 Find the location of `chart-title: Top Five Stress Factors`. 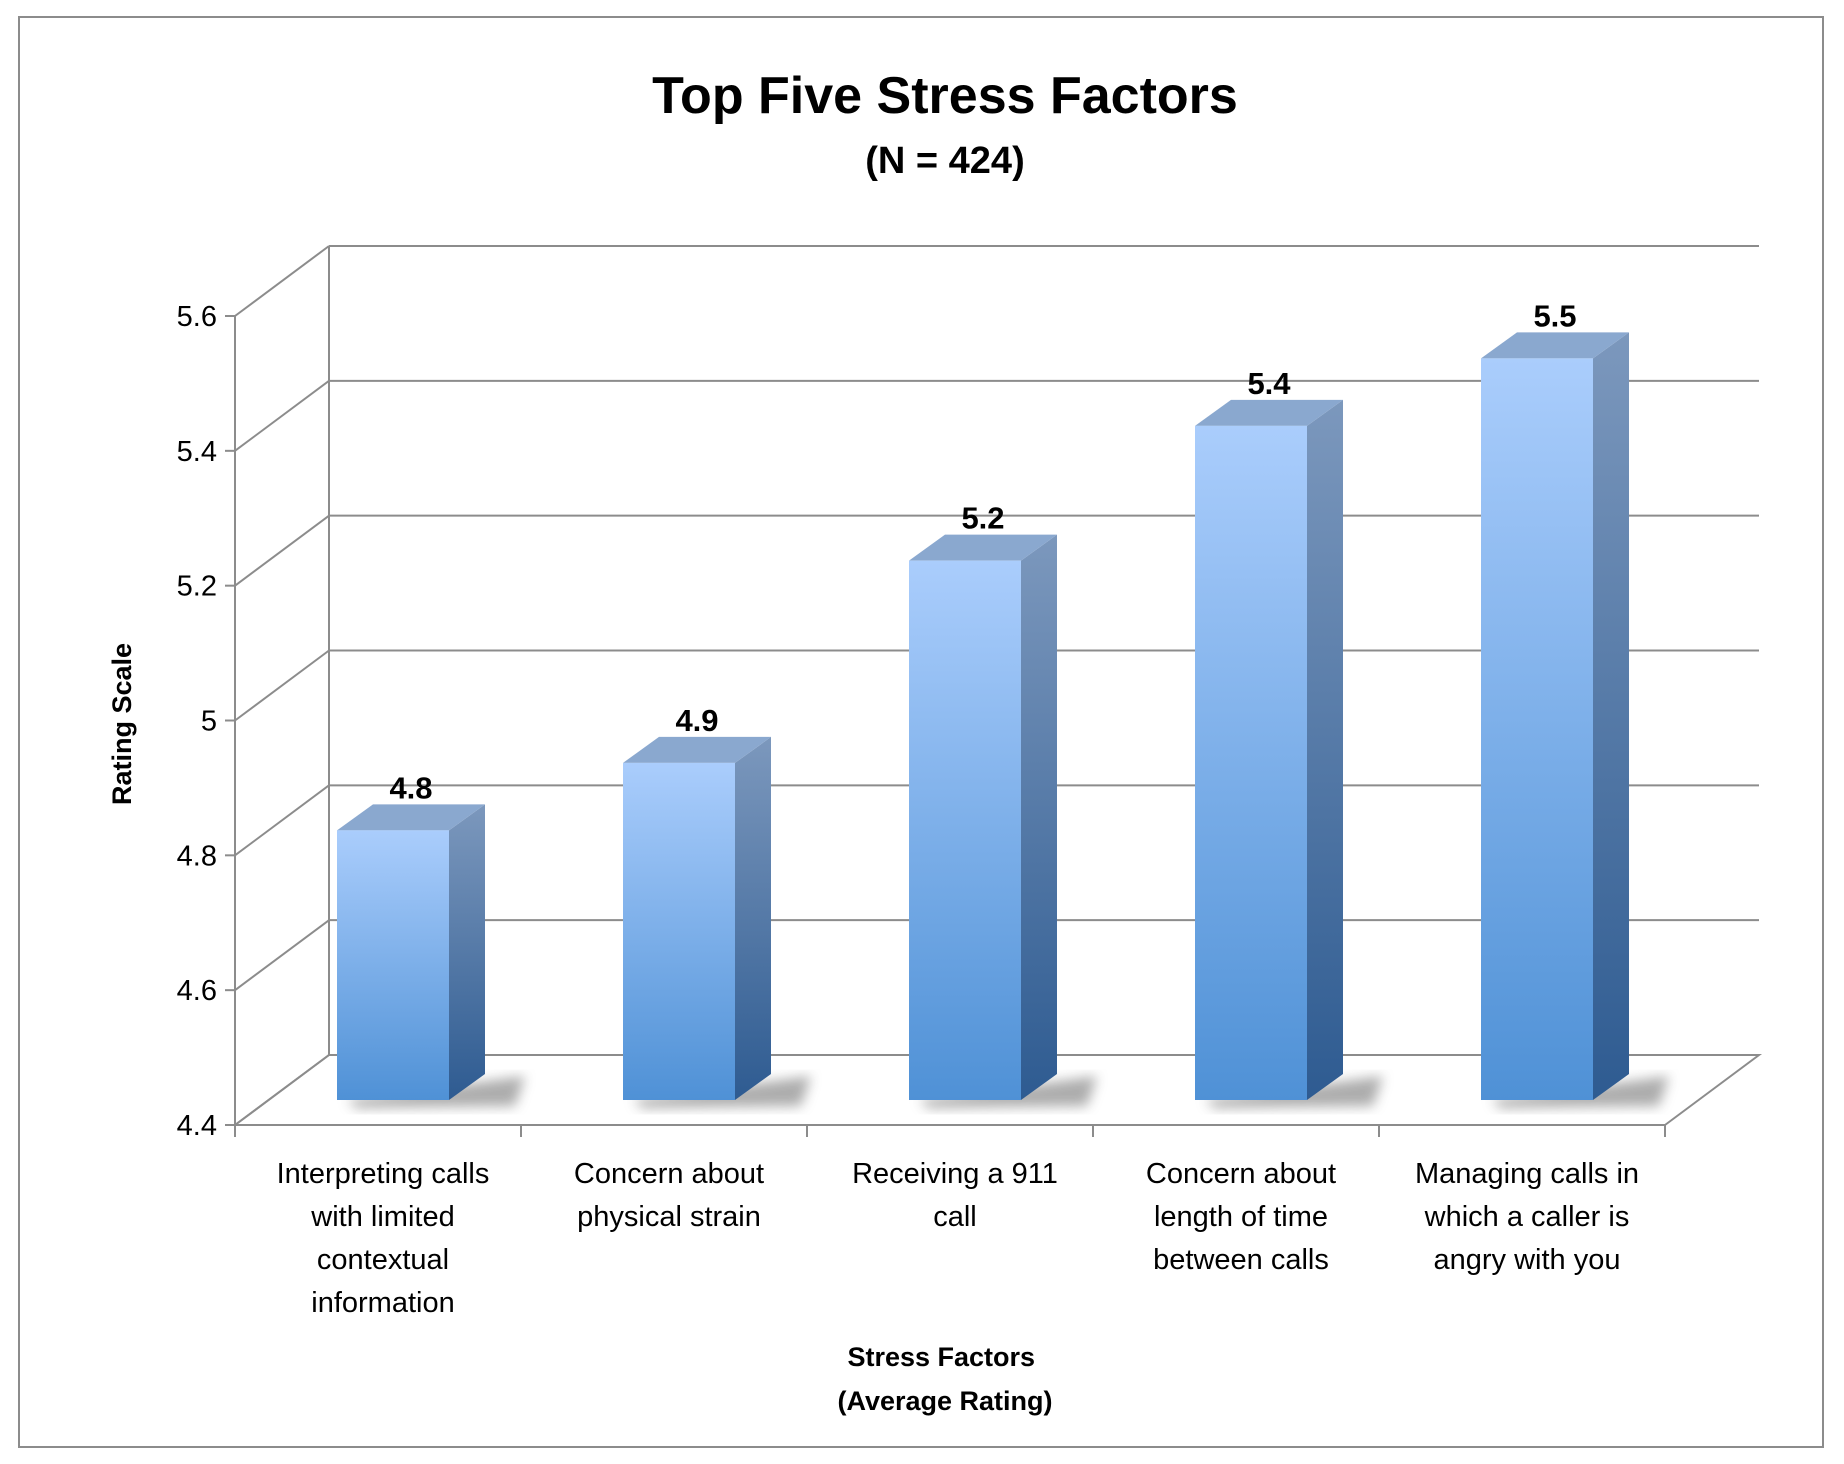

chart-title: Top Five Stress Factors is located at coordinates (945, 96).